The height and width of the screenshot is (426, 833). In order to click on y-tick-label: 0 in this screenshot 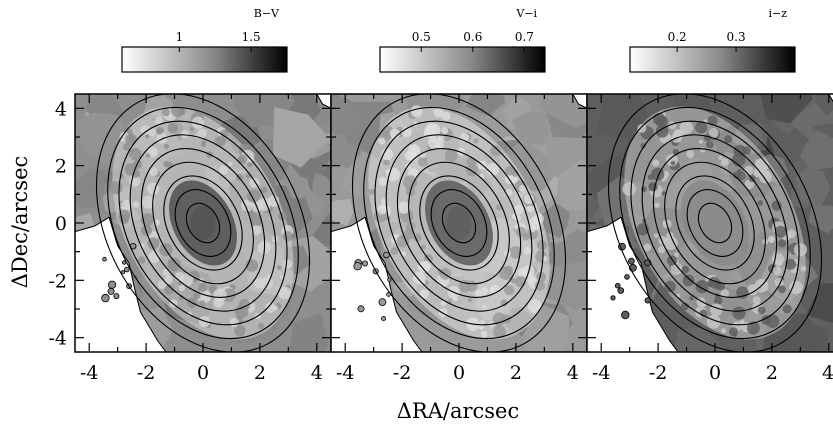, I will do `click(61, 224)`.